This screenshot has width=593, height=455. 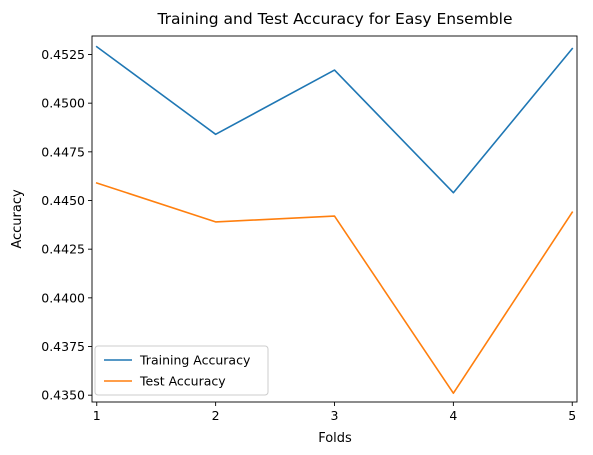 I want to click on legend-label-training: Training Accuracy, so click(x=195, y=360).